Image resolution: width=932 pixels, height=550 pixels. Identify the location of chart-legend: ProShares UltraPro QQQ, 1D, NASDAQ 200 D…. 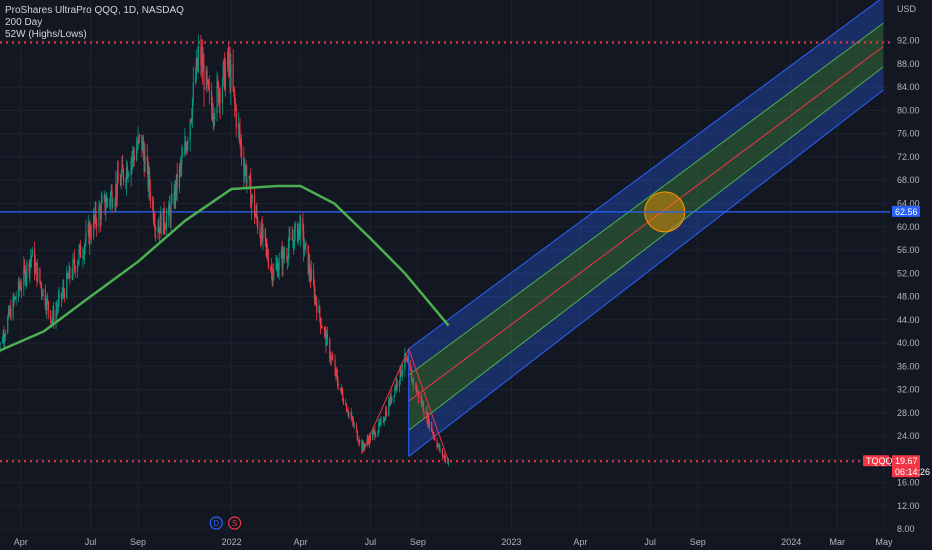
(94, 23).